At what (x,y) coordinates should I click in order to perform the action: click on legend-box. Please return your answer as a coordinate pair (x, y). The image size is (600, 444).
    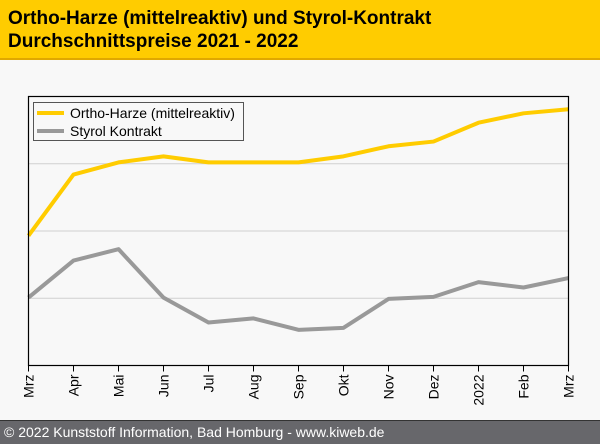
    Looking at the image, I should click on (138, 121).